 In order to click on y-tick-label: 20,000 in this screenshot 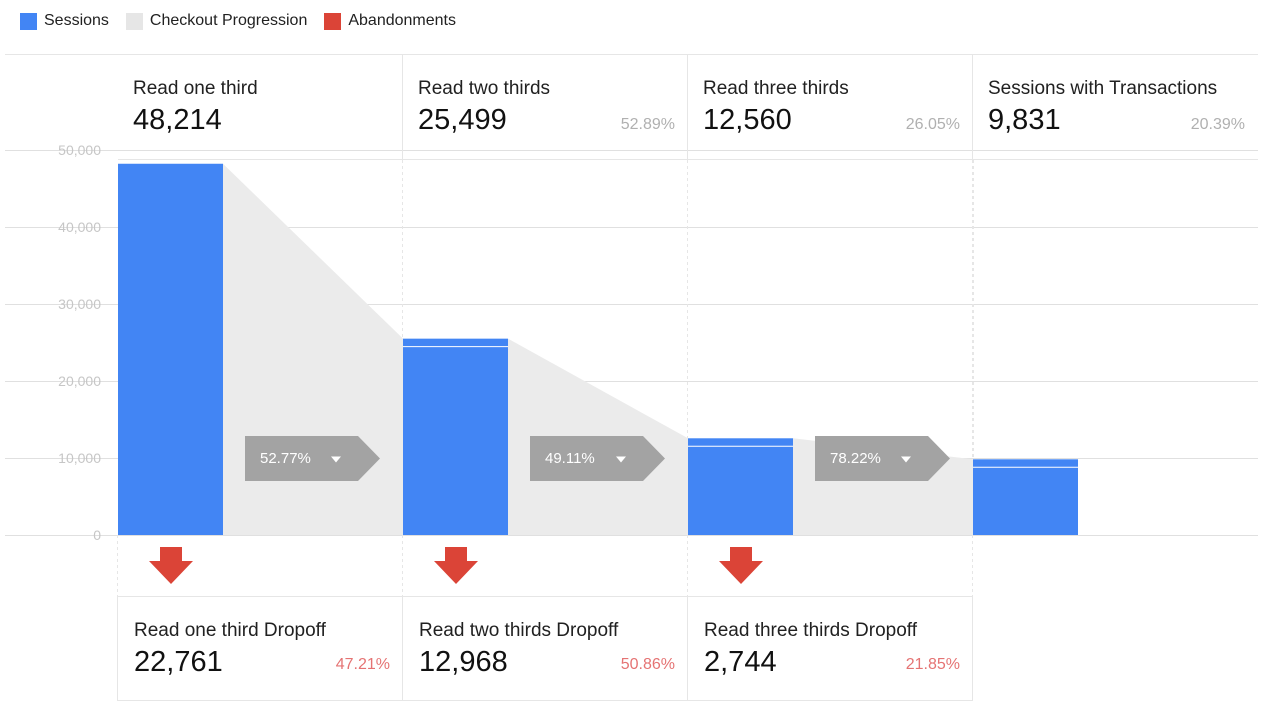, I will do `click(79, 381)`.